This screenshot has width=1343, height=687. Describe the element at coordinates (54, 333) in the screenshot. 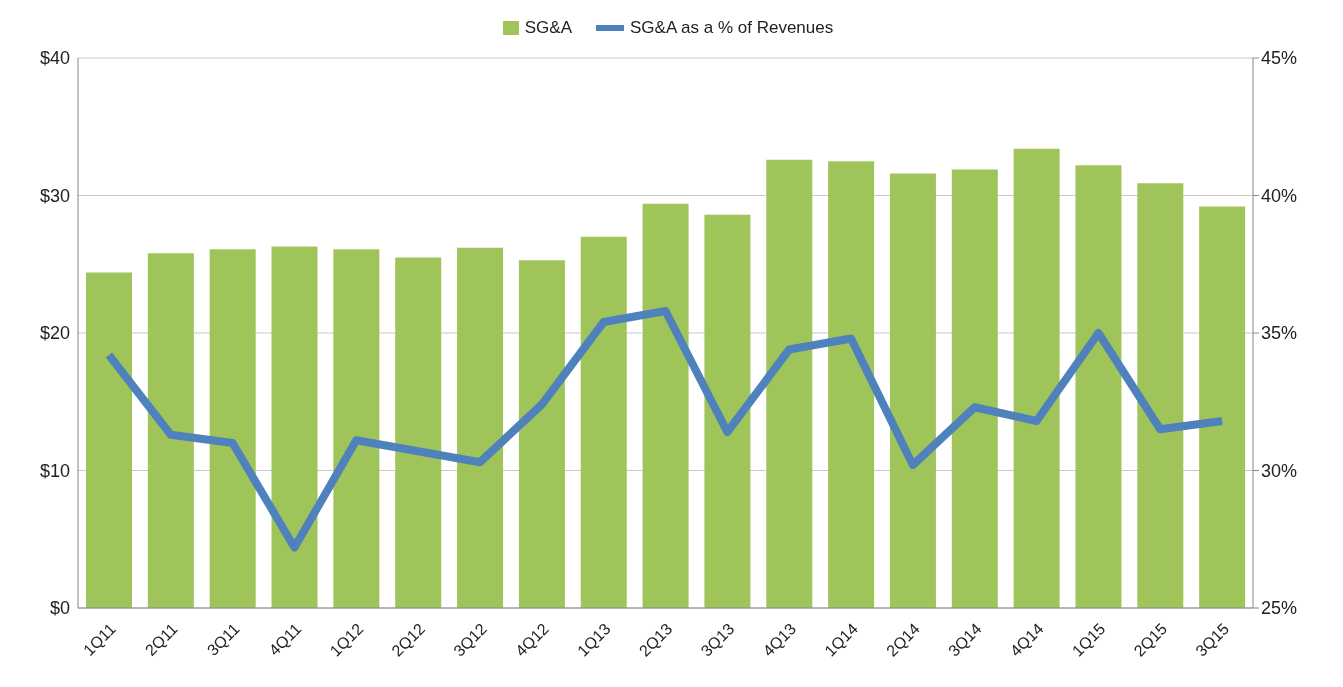

I see `y-tick-label: $20` at that location.